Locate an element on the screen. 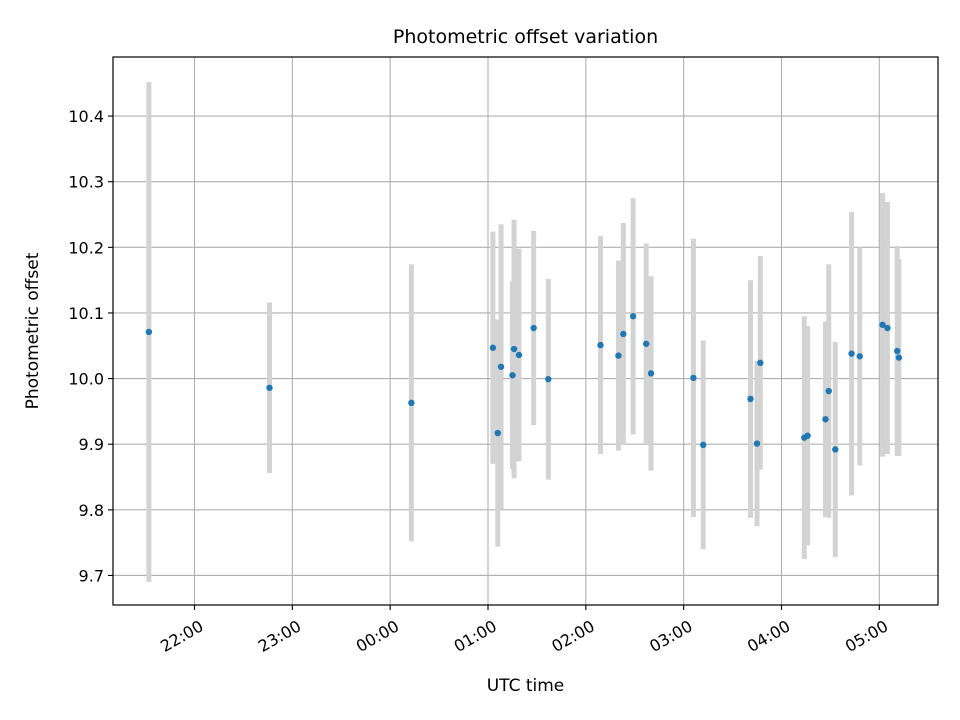 The image size is (960, 720). y-tick-label: 10.0 is located at coordinates (86, 379).